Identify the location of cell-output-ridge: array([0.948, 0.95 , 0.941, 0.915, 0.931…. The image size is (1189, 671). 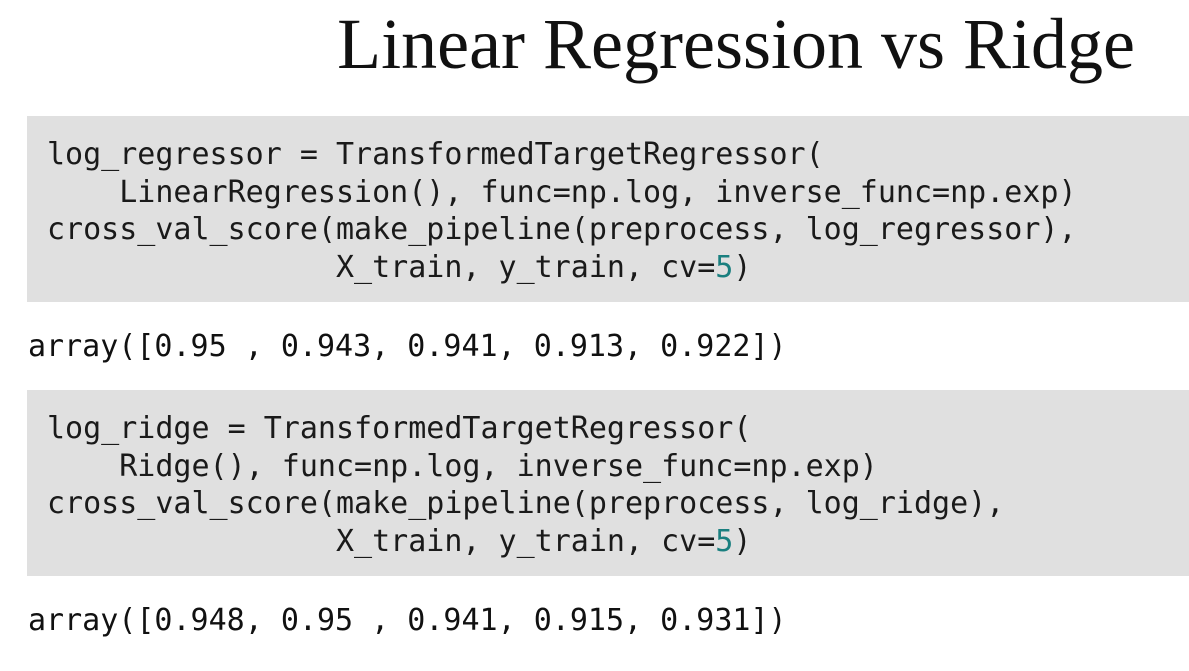
(407, 620).